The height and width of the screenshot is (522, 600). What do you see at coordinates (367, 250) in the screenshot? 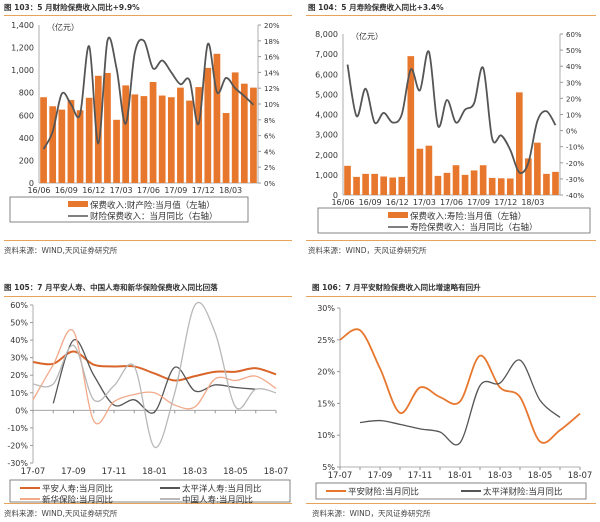
I see `figure-104-source: 资料来源：WIND，天风证券研究所` at bounding box center [367, 250].